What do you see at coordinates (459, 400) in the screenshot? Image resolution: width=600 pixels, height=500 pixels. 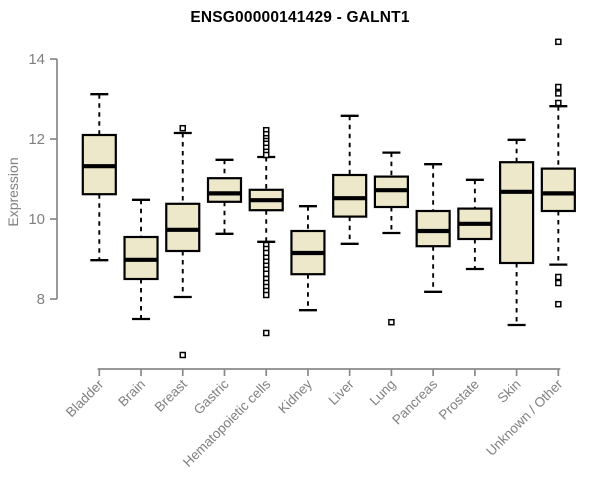 I see `x-category-label: Prostate` at bounding box center [459, 400].